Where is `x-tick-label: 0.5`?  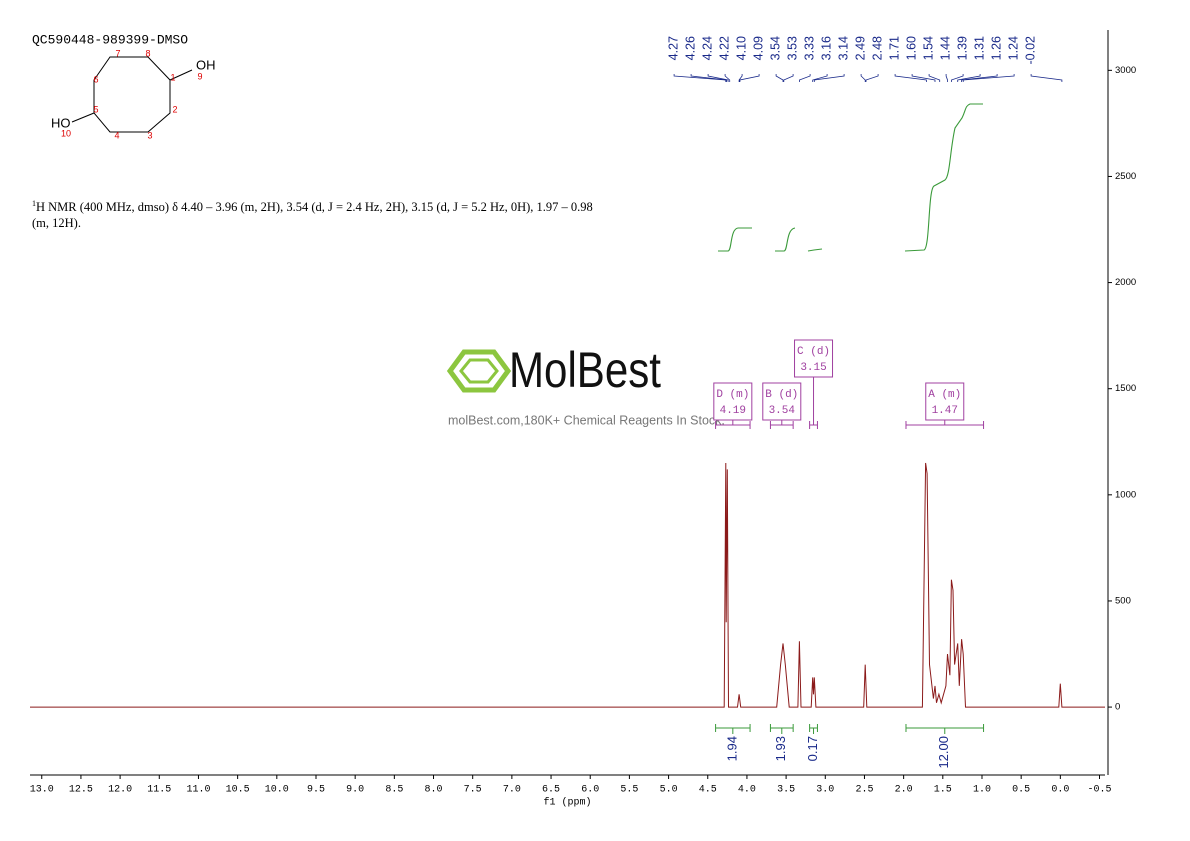 x-tick-label: 0.5 is located at coordinates (1021, 790).